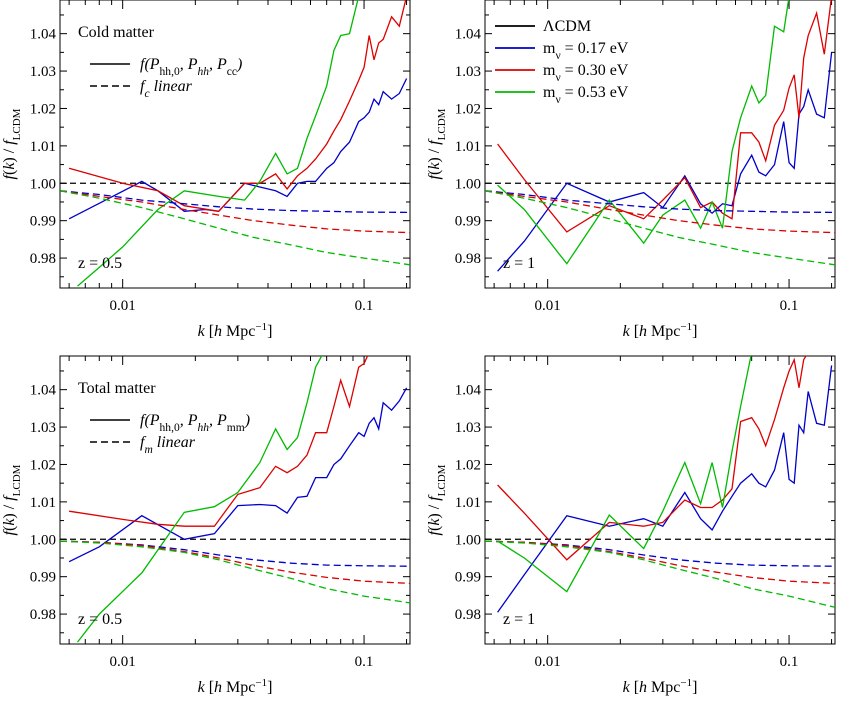 The image size is (843, 703). I want to click on panel-title: Cold matter, so click(116, 32).